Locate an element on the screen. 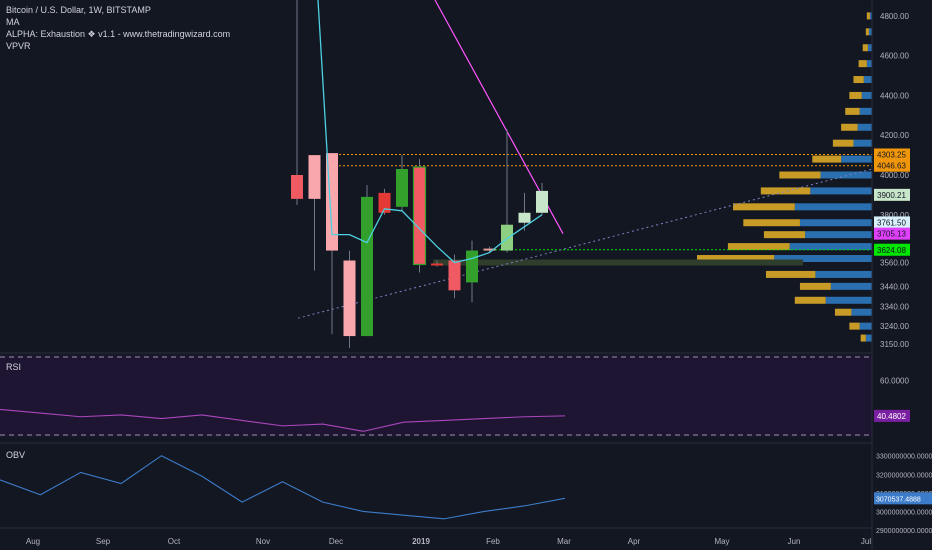 This screenshot has height=550, width=932. obv-line is located at coordinates (283, 487).